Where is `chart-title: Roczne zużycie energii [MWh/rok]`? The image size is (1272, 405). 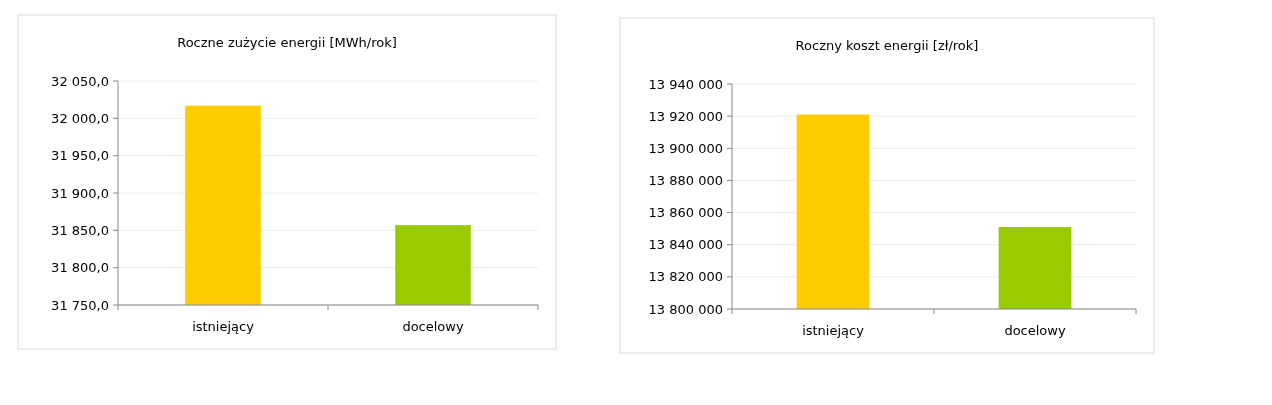
chart-title: Roczne zużycie energii [MWh/rok] is located at coordinates (287, 42).